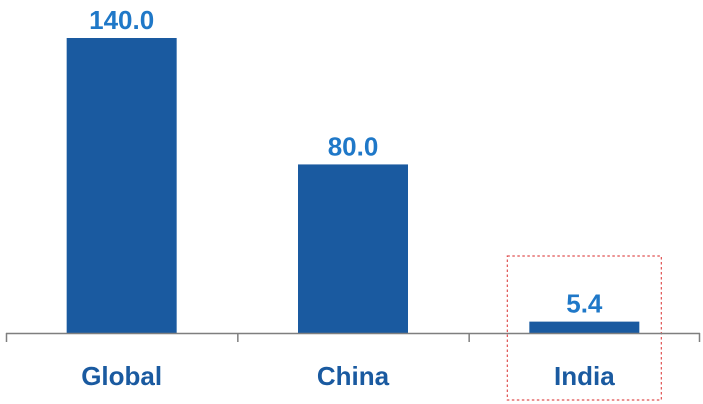 This screenshot has width=703, height=404. I want to click on x-tick-label-china: China, so click(353, 376).